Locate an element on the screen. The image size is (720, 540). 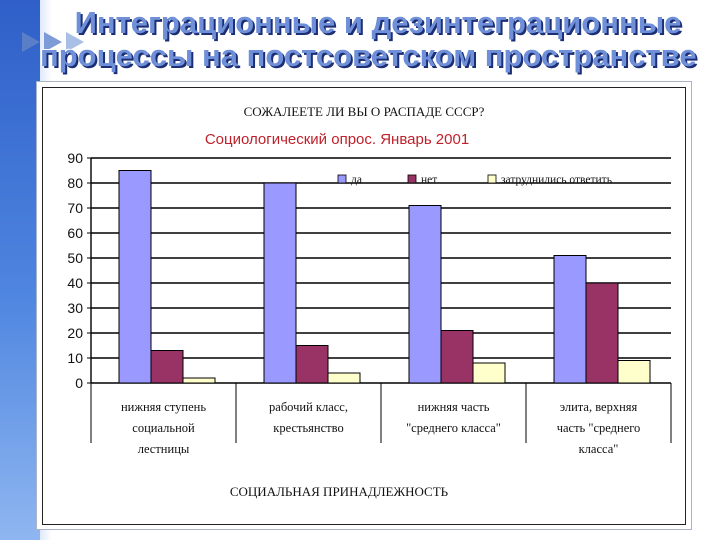
x-category-label: лестницы is located at coordinates (164, 449).